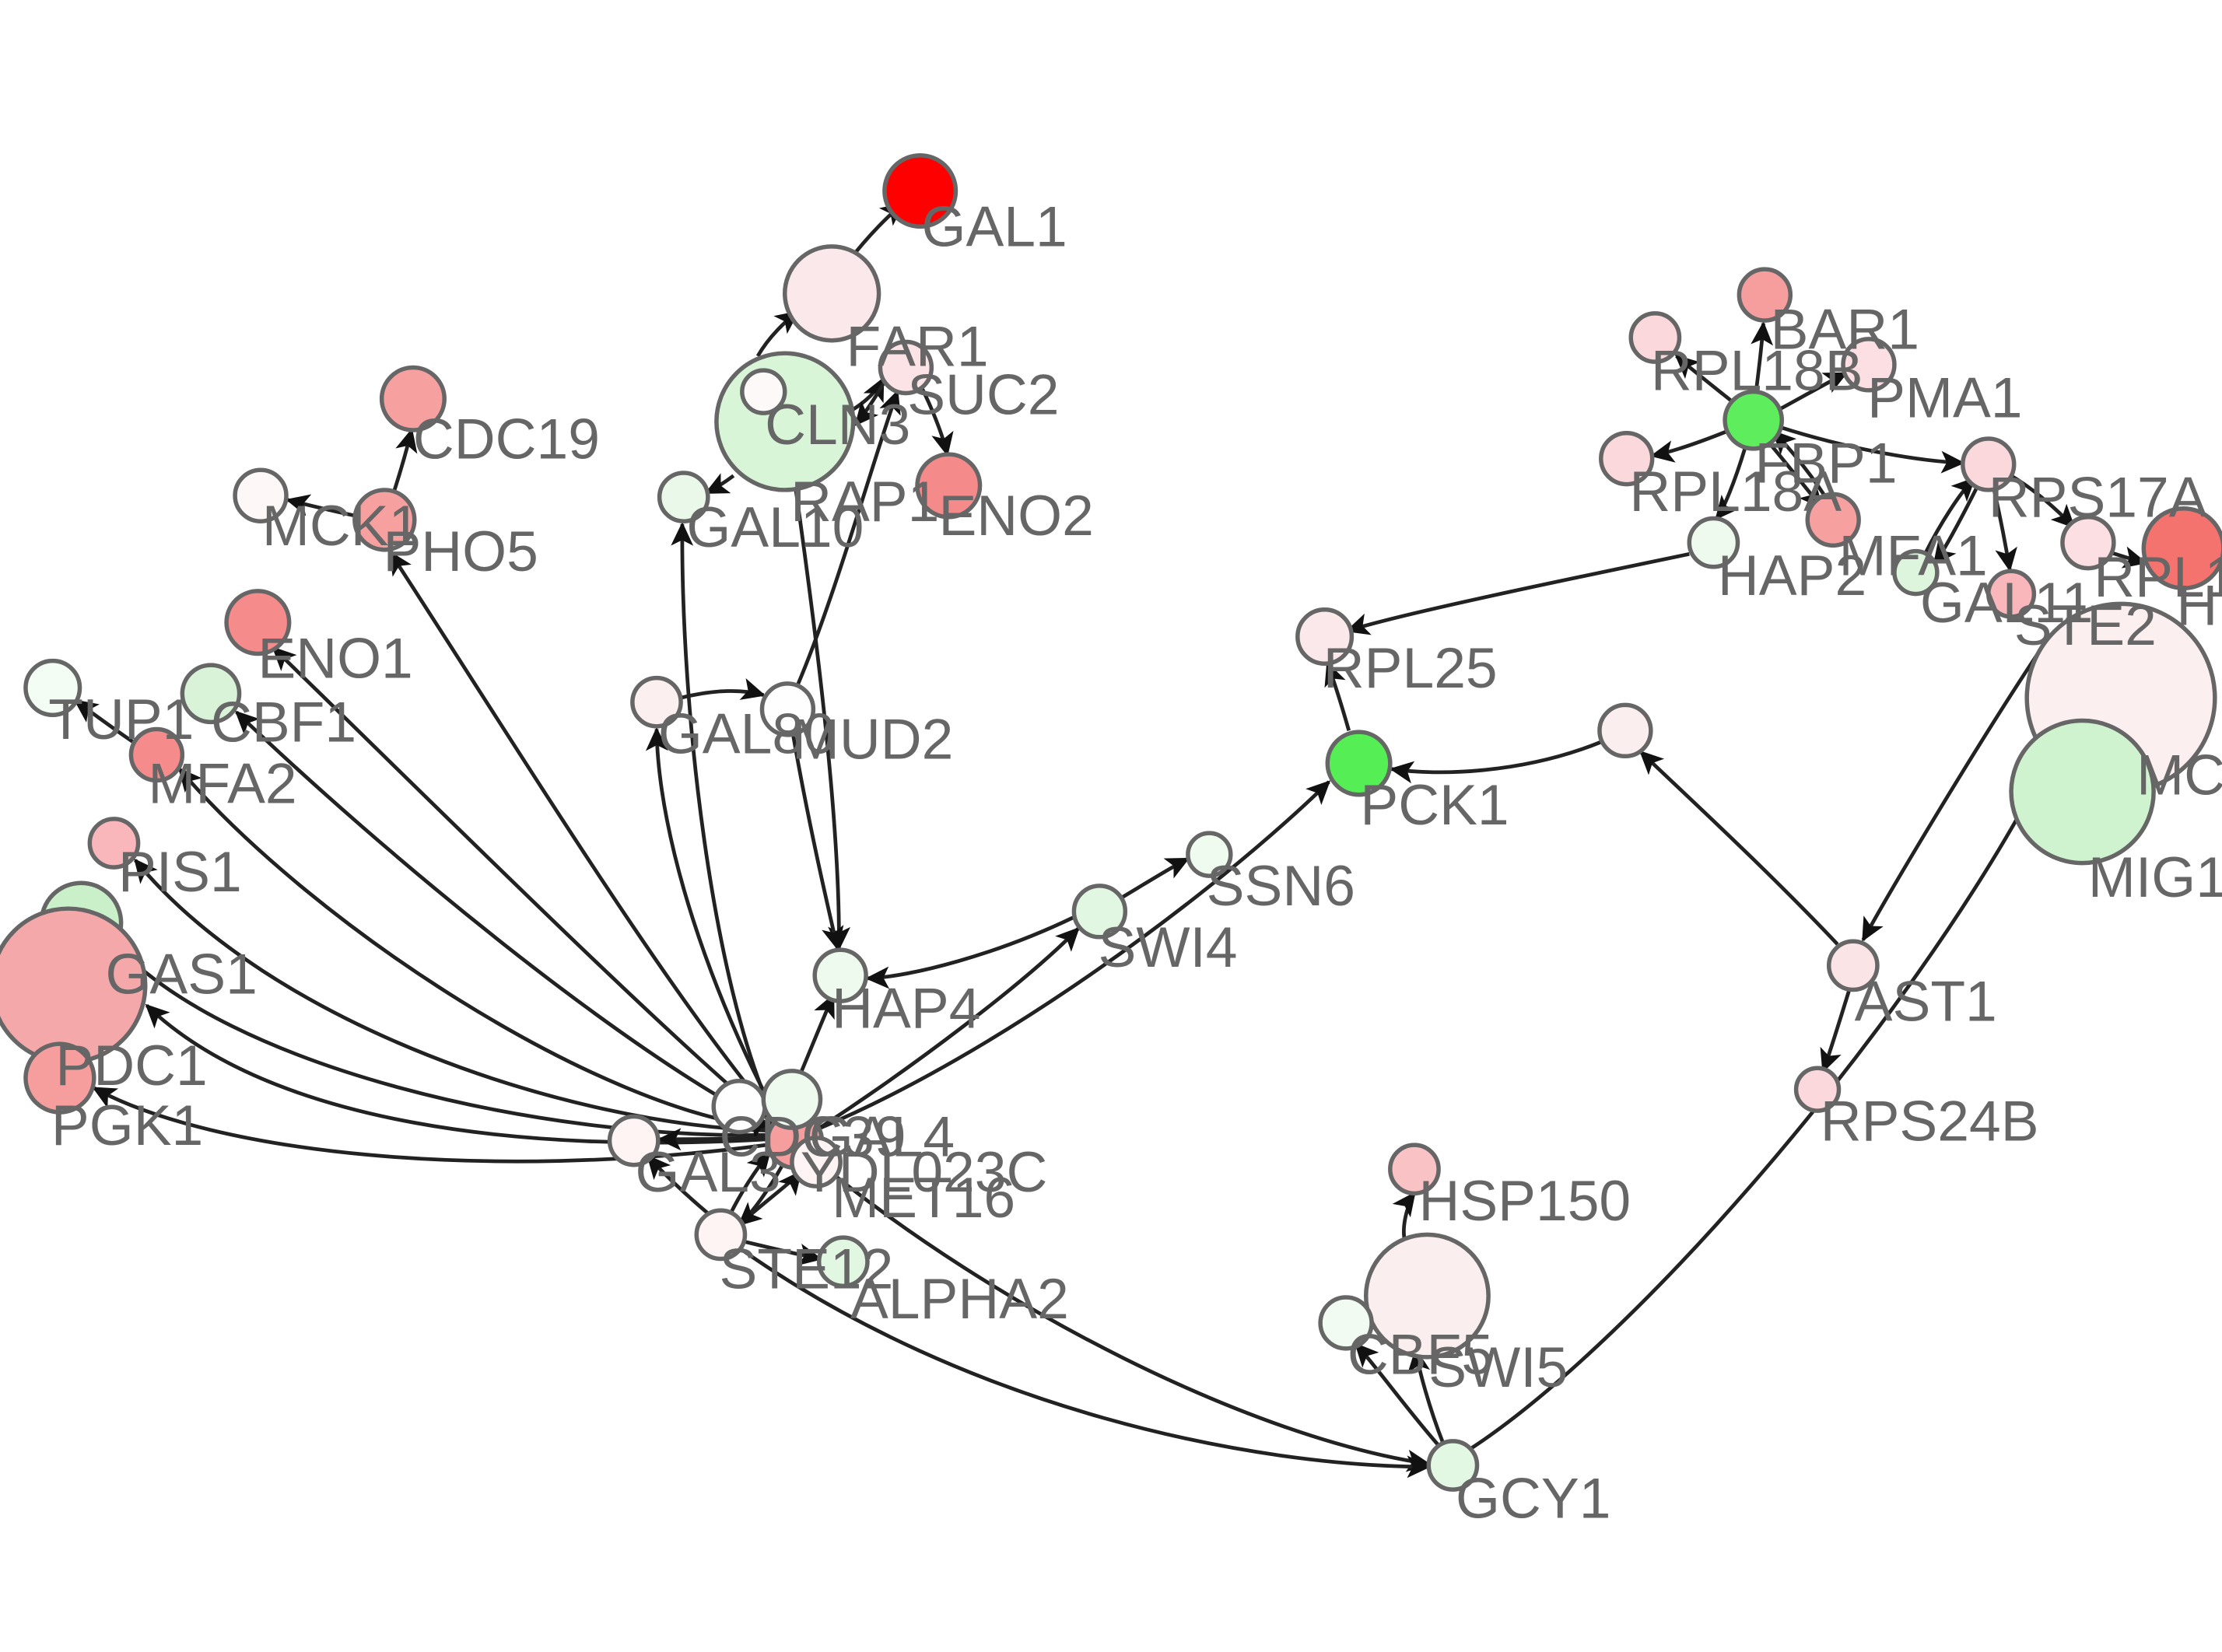 The width and height of the screenshot is (2222, 1652). I want to click on node-label-cbf5: CBF5, so click(1420, 1355).